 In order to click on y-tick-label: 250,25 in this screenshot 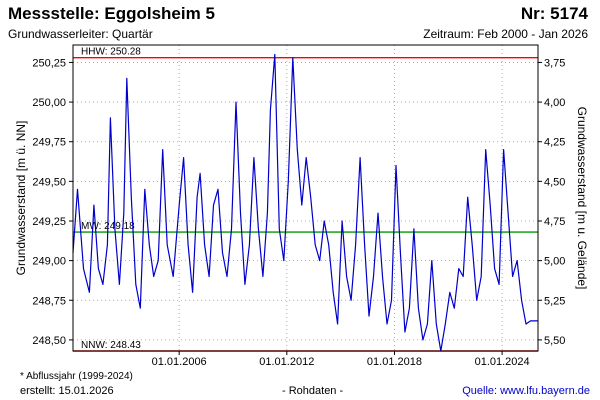, I will do `click(49, 63)`.